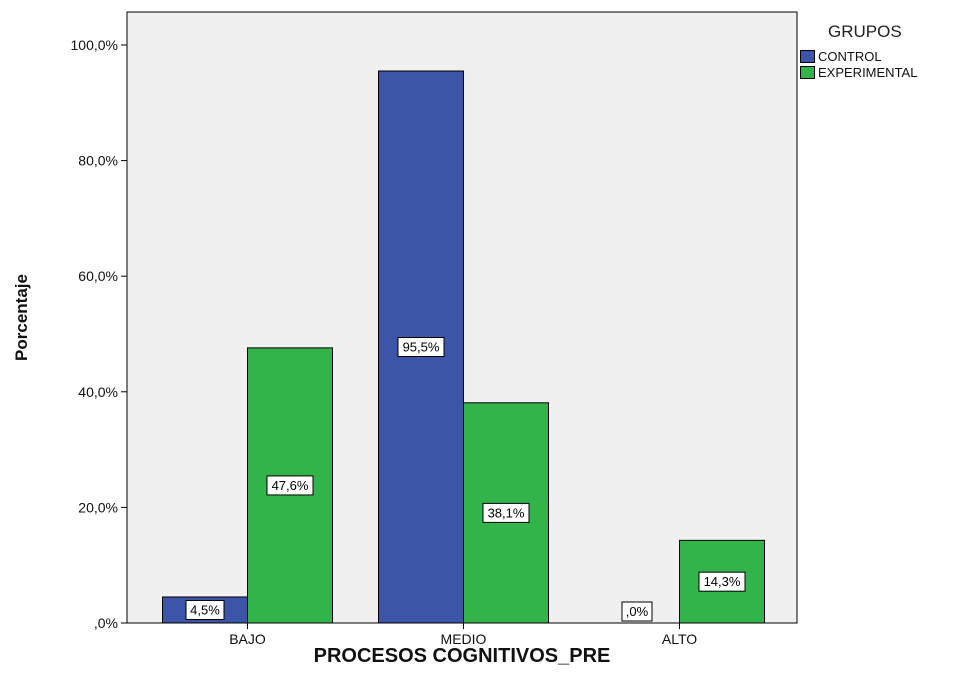 This screenshot has width=953, height=686. Describe the element at coordinates (868, 72) in the screenshot. I see `legend-label-experimental: EXPERIMENTAL` at that location.